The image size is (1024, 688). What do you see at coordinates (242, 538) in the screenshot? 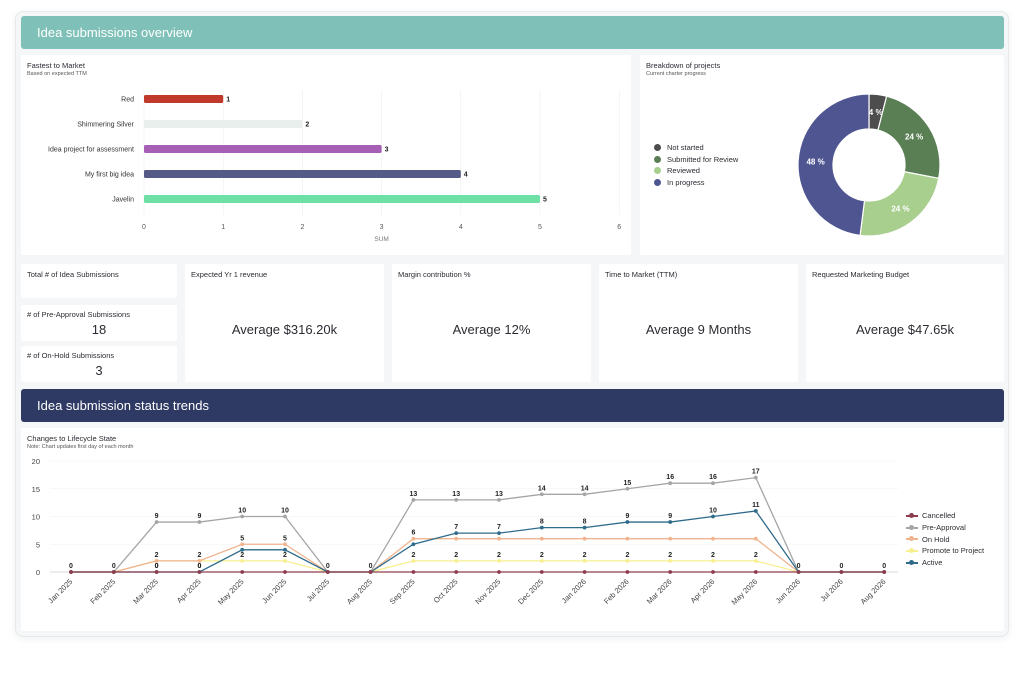
I see `line-point-label: 5` at bounding box center [242, 538].